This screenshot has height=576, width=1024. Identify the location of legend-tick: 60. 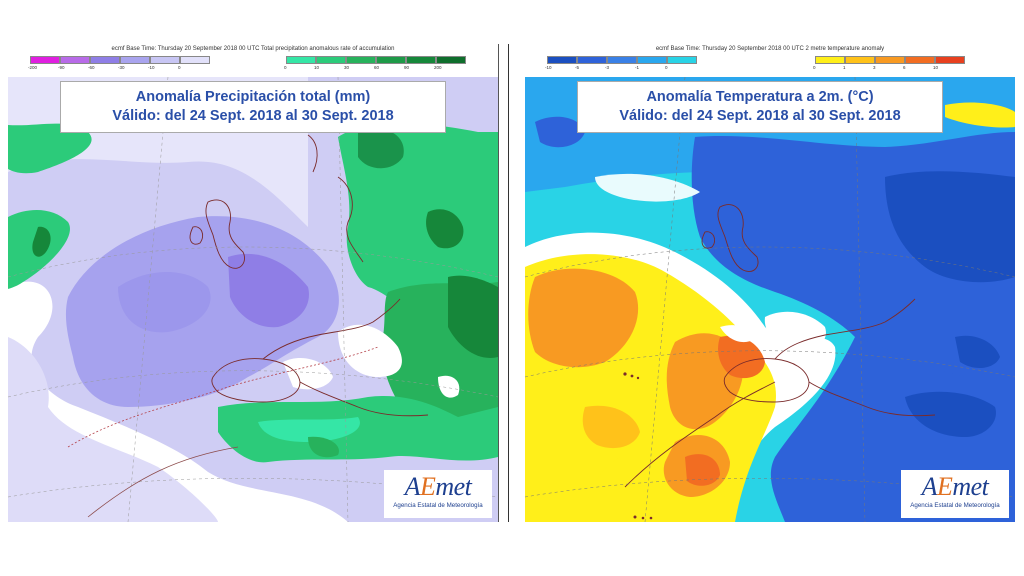
(377, 67).